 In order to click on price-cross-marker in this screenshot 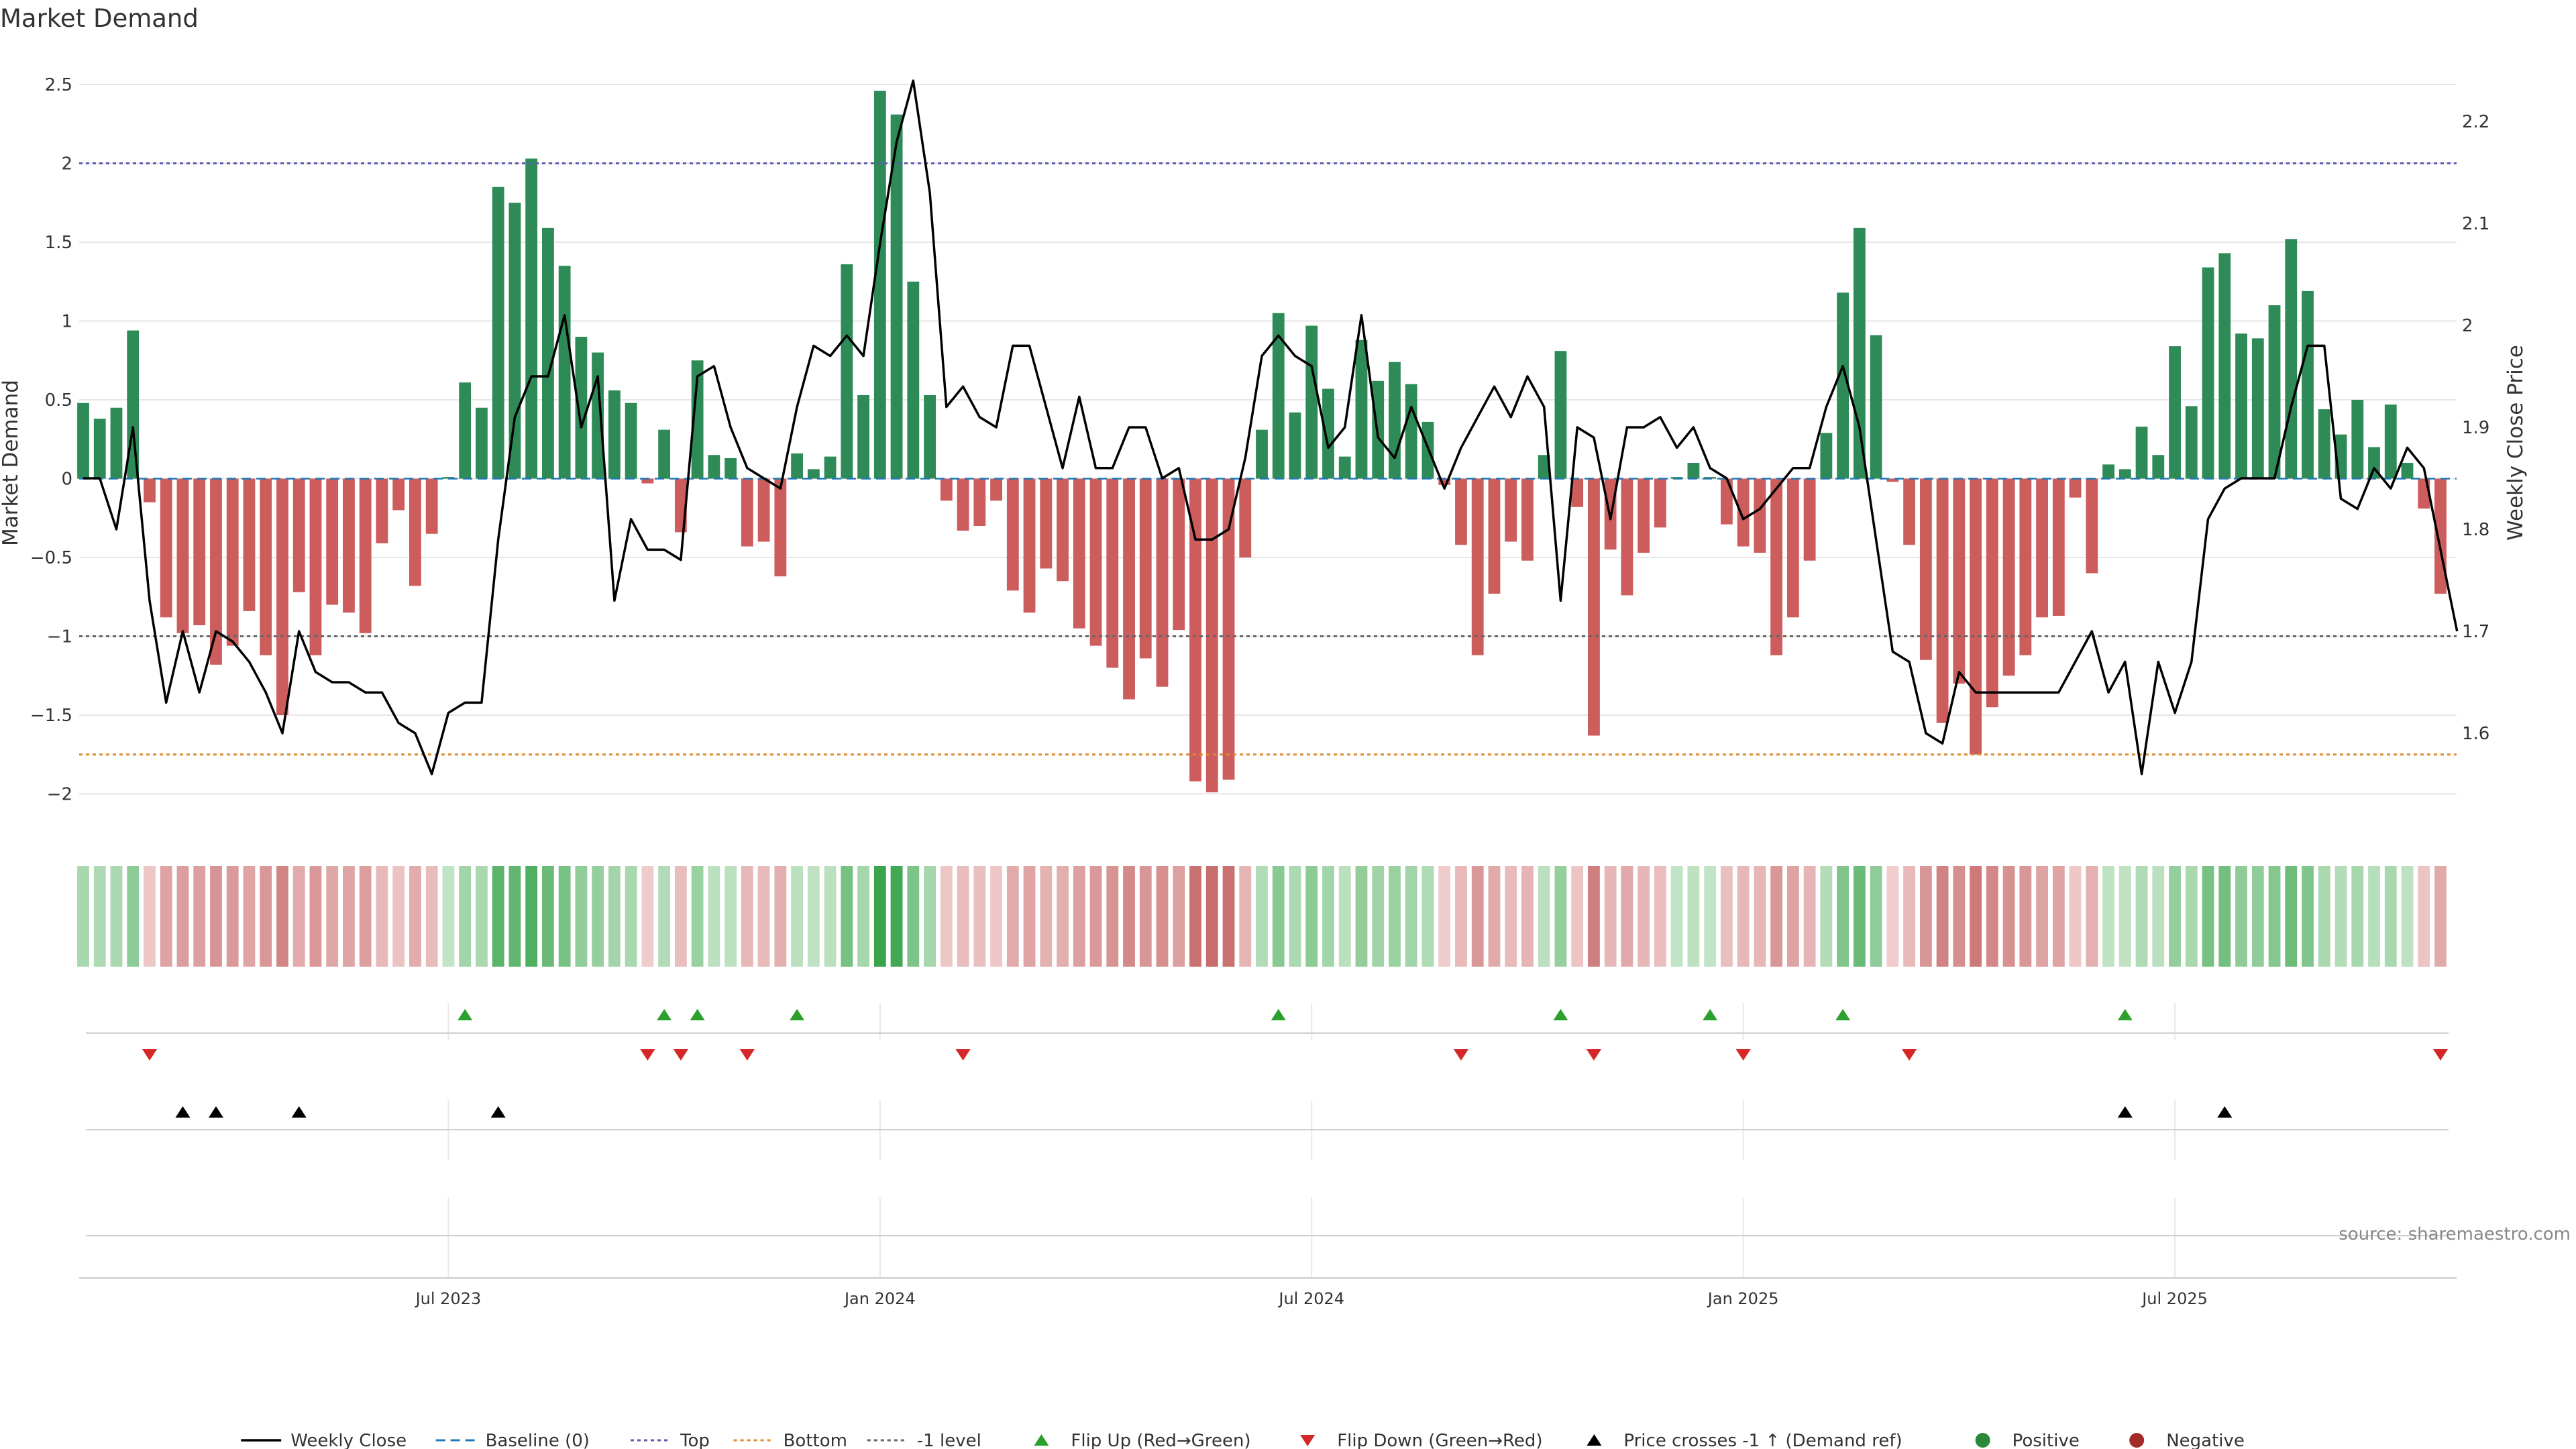, I will do `click(183, 1112)`.